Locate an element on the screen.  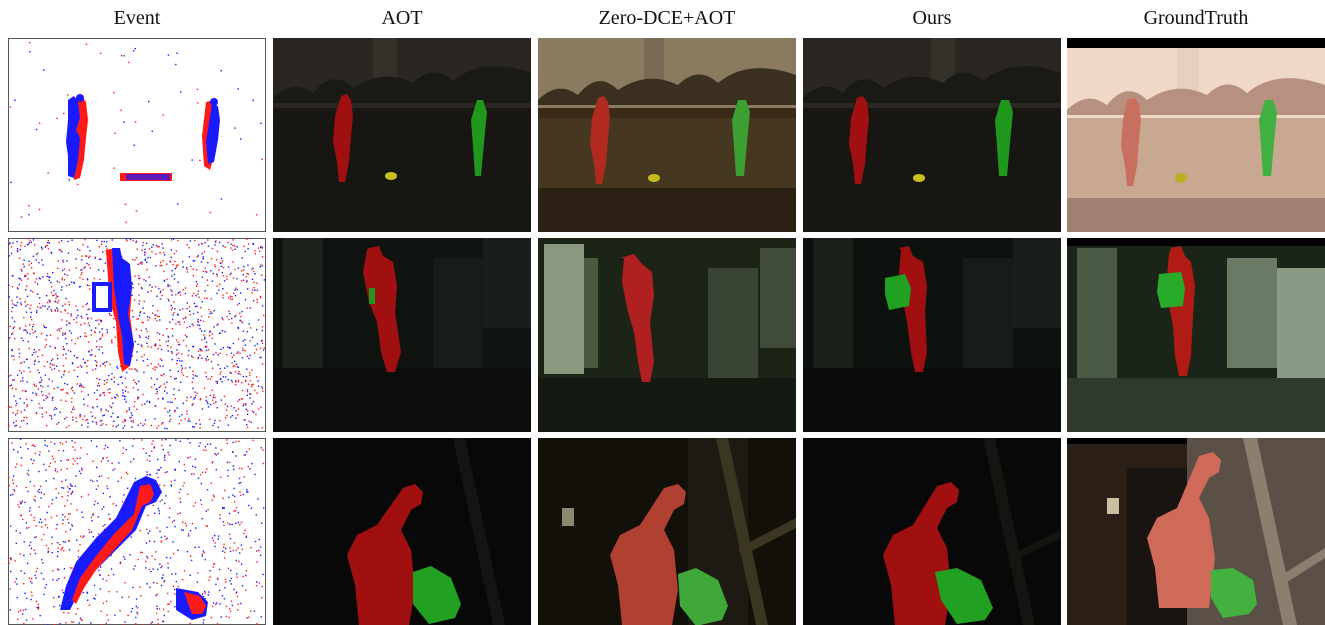
row-2-ours-image is located at coordinates (932, 335).